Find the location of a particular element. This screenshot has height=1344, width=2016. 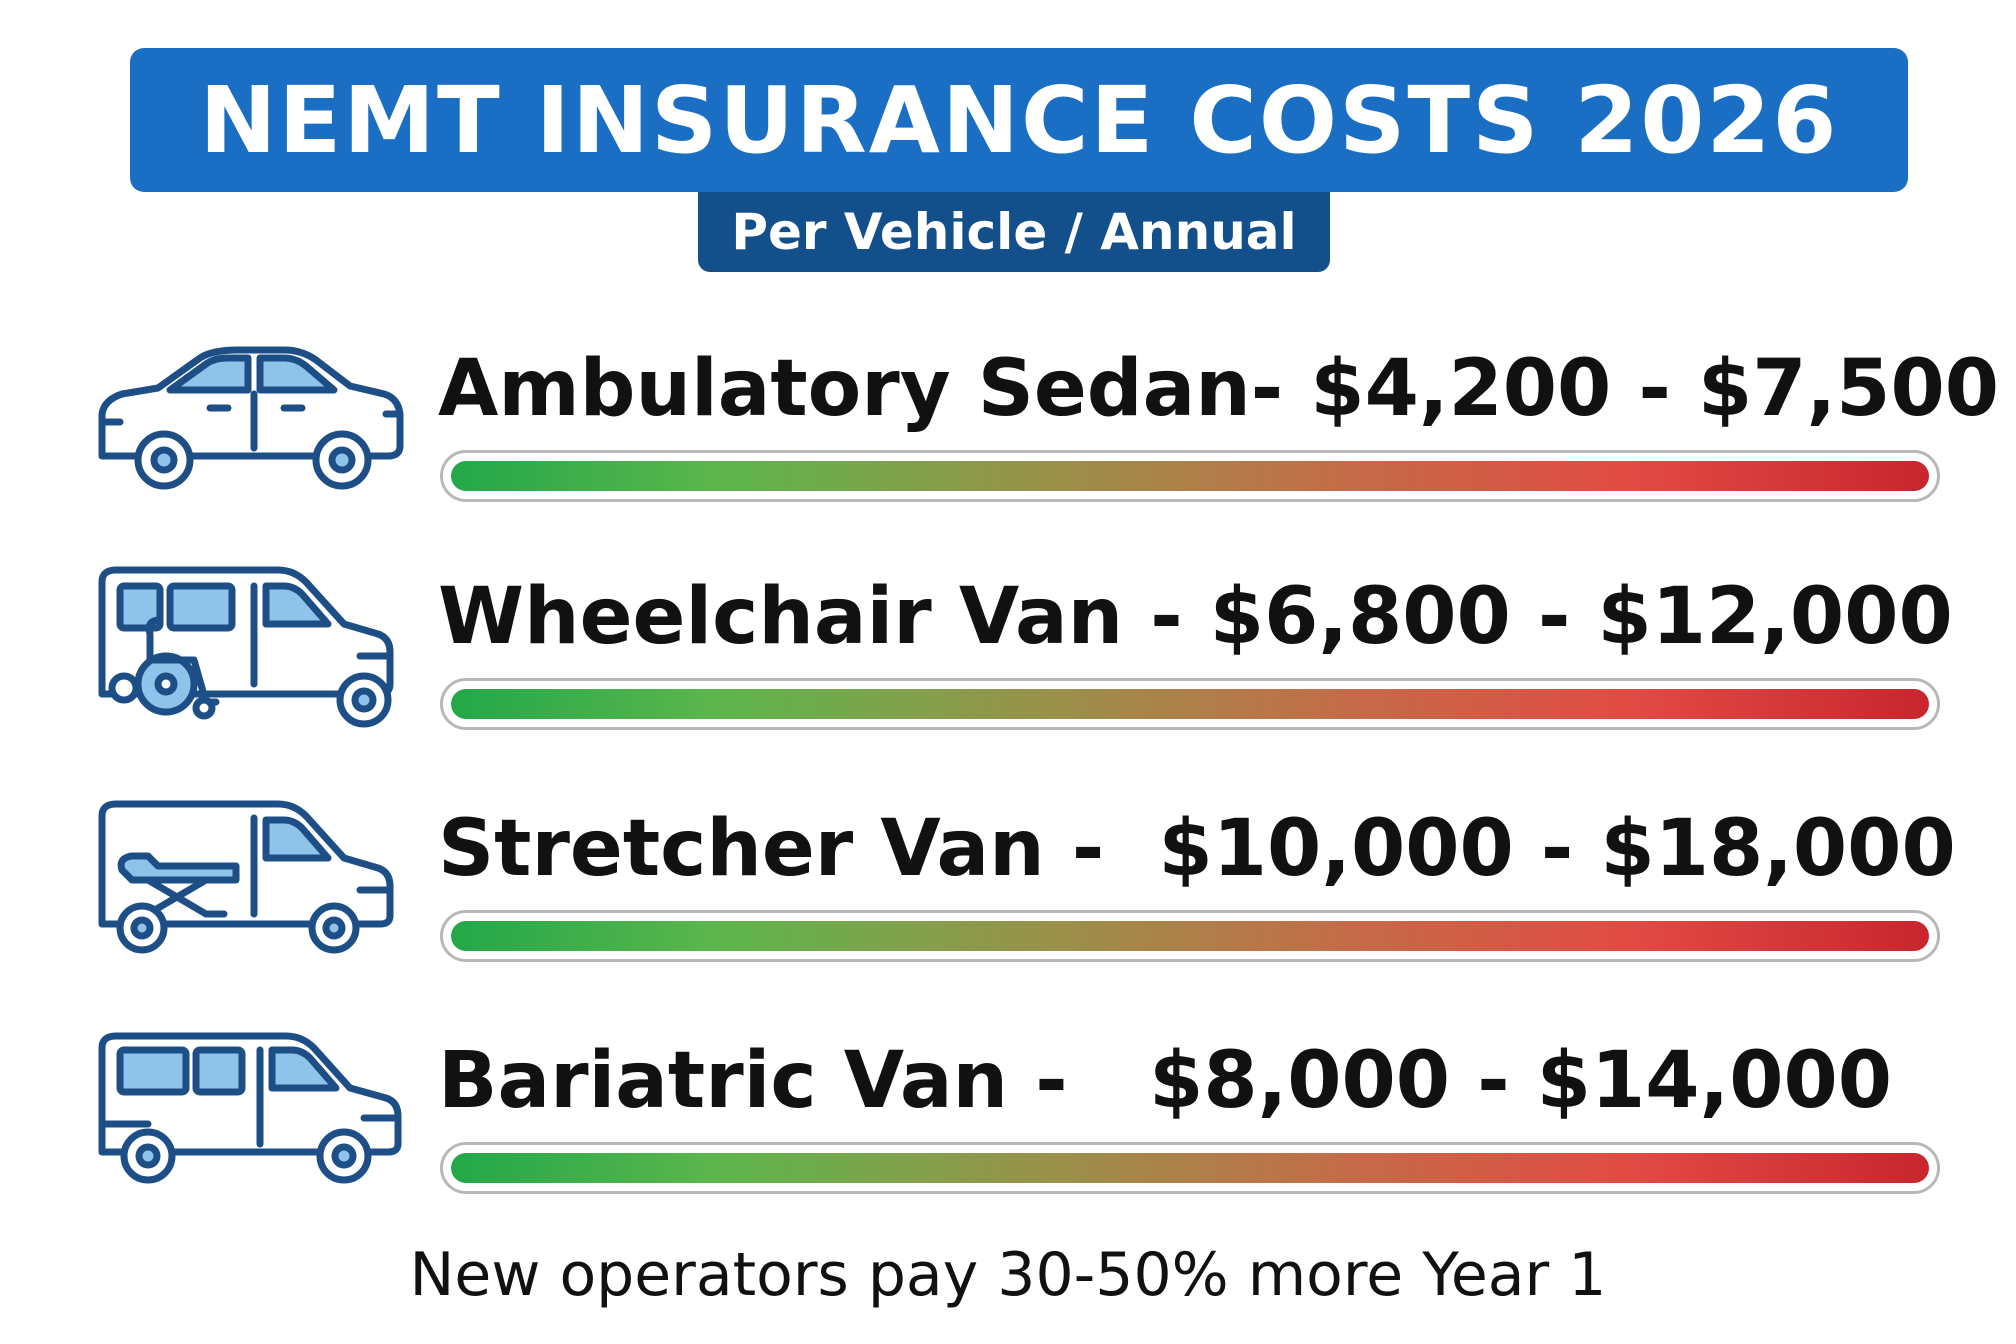

row-label: Ambulatory Sedan- $4,200 - $7,500 is located at coordinates (1218, 389).